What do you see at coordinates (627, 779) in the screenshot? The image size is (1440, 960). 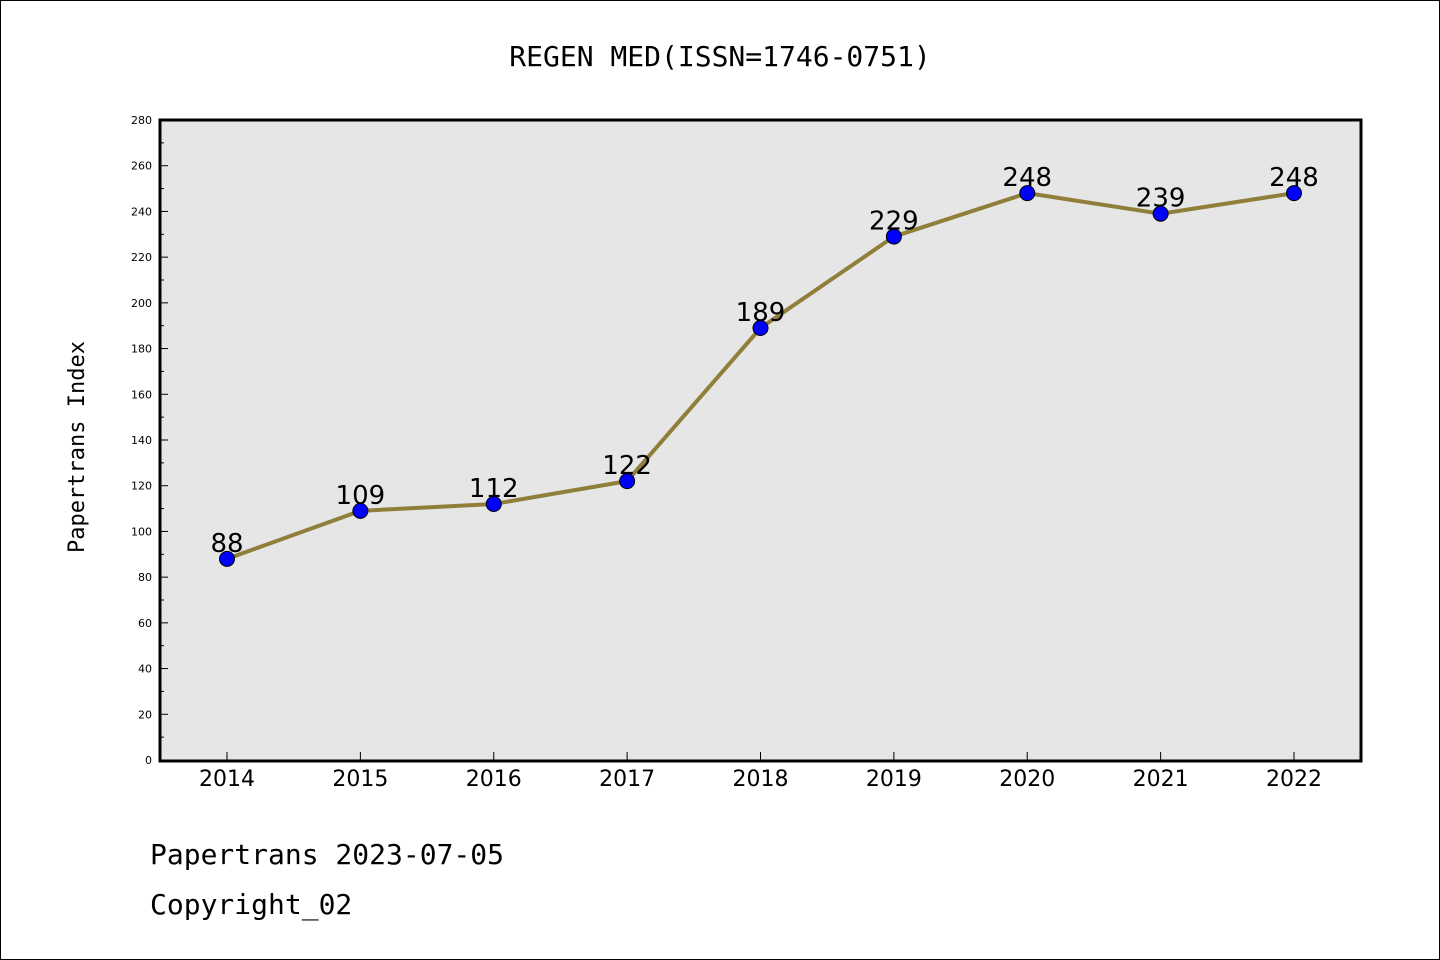 I see `x-tick-label: 2017` at bounding box center [627, 779].